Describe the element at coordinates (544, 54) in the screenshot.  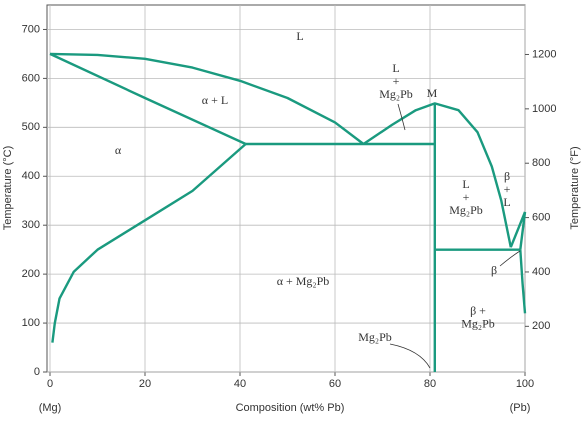
I see `y2-tick-label: 1200` at that location.